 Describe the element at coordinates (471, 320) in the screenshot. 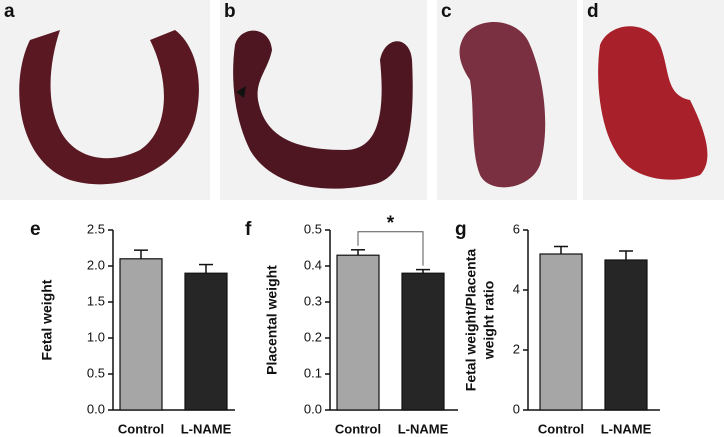

I see `y-axis-label: Fetal weight/Placenta` at that location.